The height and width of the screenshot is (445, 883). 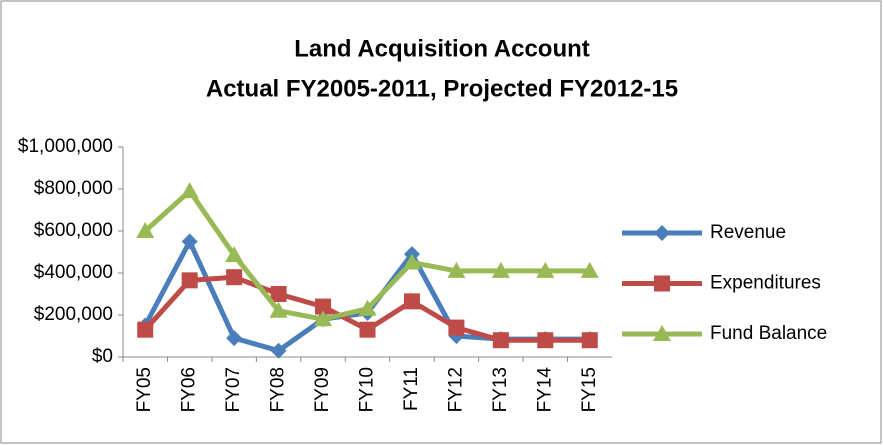 What do you see at coordinates (278, 389) in the screenshot?
I see `x-tick-label: FY08` at bounding box center [278, 389].